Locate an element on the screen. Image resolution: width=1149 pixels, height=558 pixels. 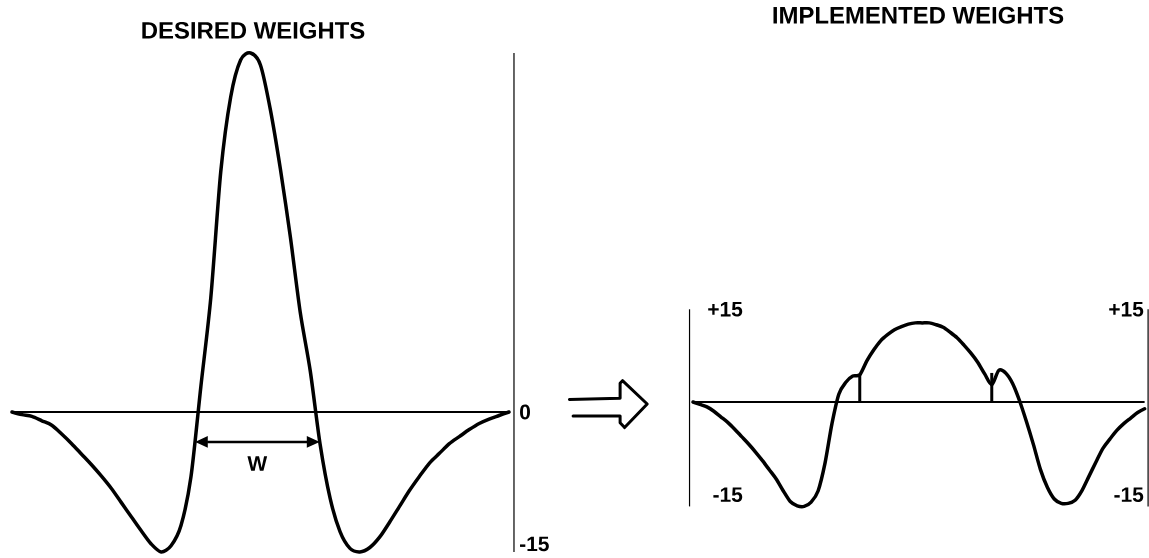
y-tick-label: 0 is located at coordinates (525, 412).